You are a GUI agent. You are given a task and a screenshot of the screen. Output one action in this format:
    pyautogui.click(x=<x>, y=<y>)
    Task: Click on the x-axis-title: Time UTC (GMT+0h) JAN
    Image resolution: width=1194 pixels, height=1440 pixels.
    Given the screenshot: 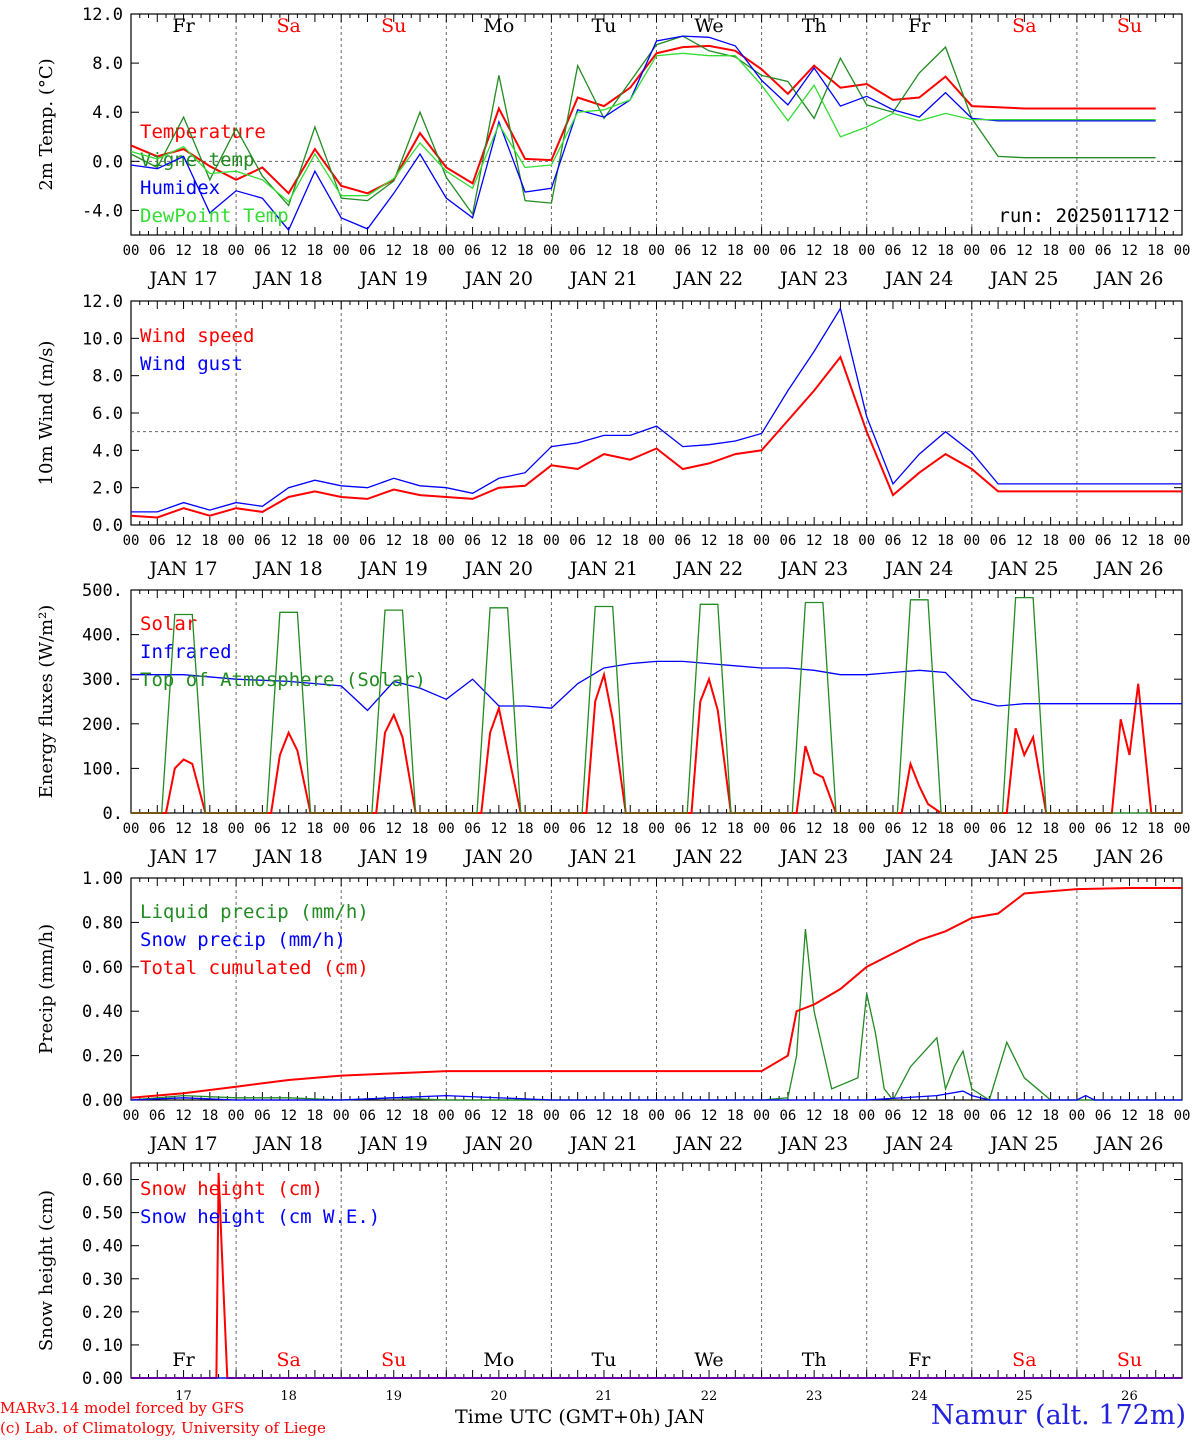 What is the action you would take?
    pyautogui.click(x=580, y=1417)
    